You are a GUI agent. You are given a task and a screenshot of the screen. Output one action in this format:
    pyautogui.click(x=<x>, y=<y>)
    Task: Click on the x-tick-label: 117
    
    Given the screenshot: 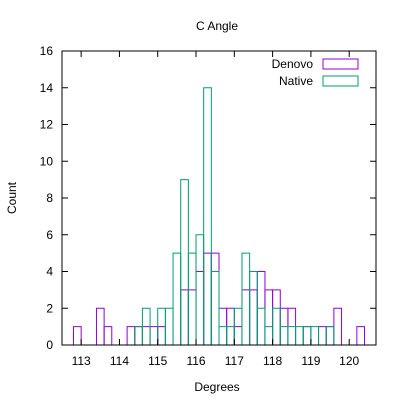 What is the action you would take?
    pyautogui.click(x=234, y=361)
    